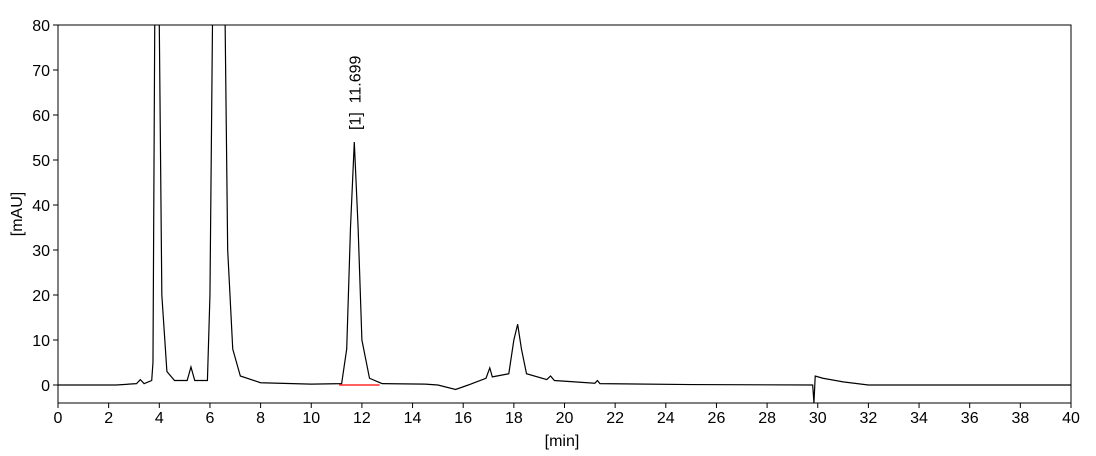  I want to click on x-tick-label: 40, so click(1071, 418).